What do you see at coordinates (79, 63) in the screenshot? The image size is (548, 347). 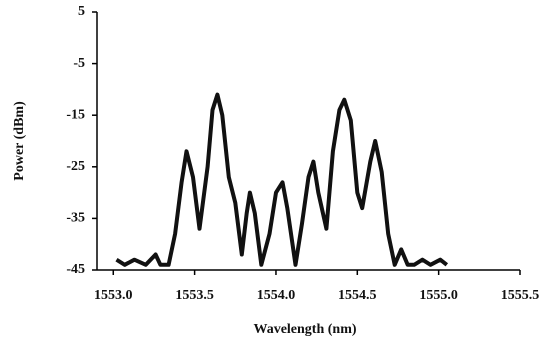 I see `y-tick-label: -5` at bounding box center [79, 63].